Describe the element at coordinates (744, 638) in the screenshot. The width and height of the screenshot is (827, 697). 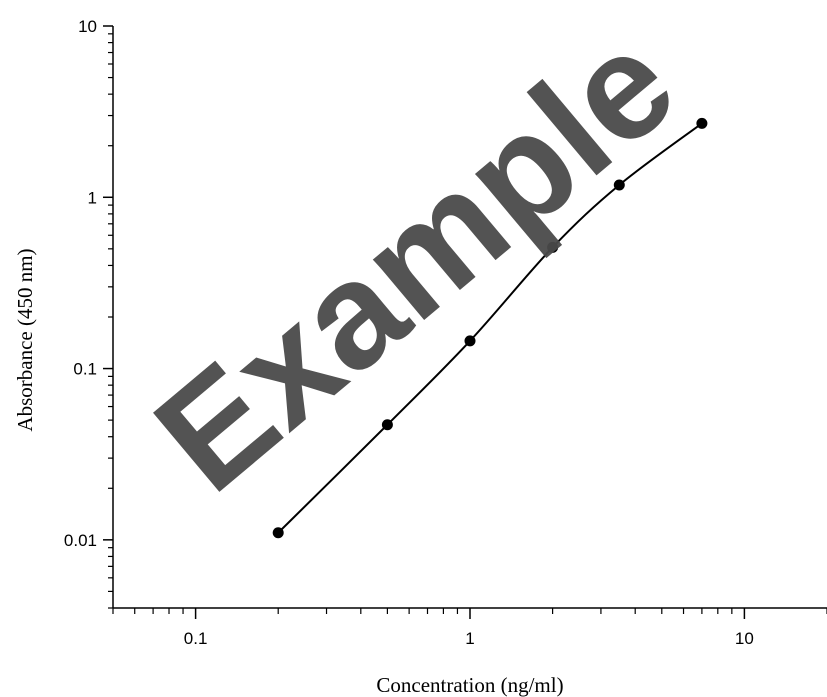
I see `x-tick-label: 10` at that location.